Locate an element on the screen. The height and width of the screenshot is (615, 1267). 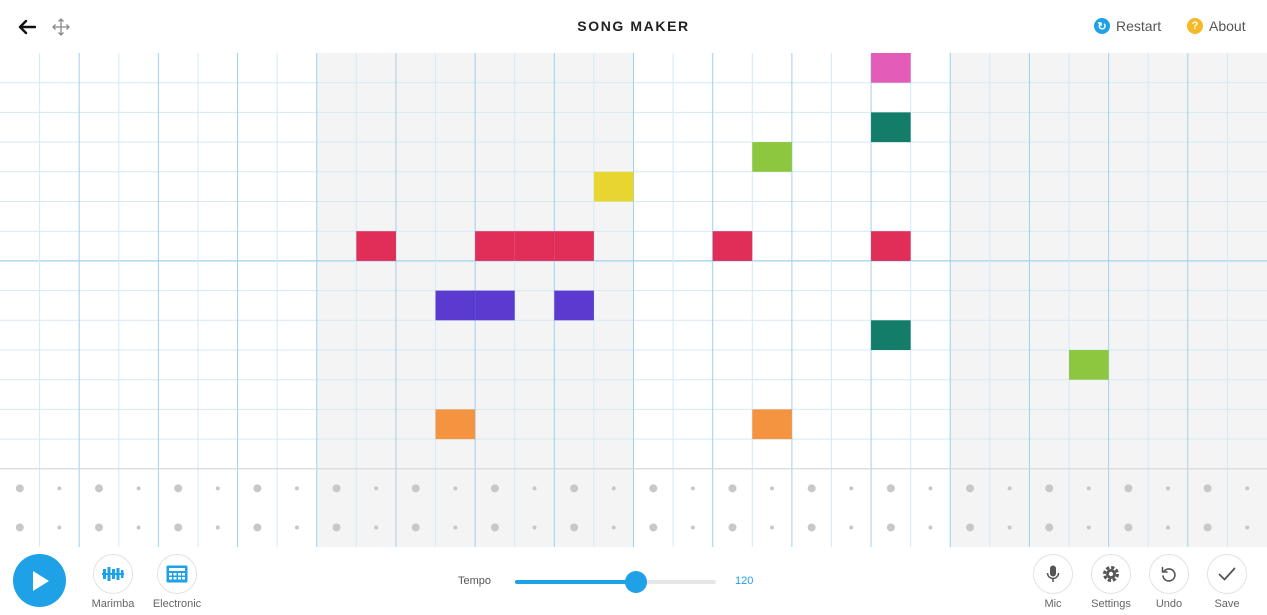
back-button is located at coordinates (27, 27).